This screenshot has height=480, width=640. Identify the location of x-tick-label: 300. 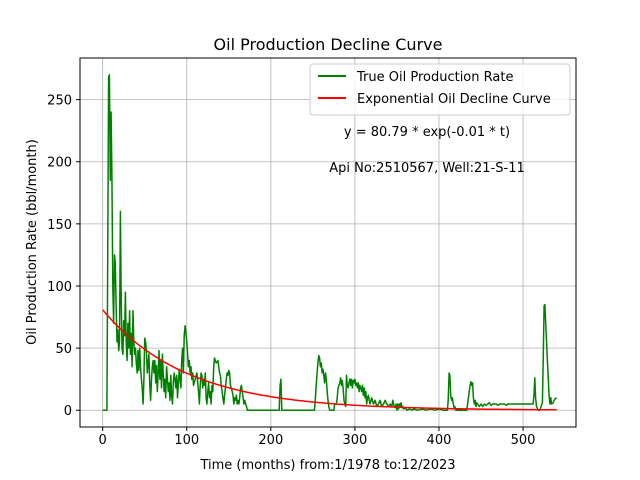
(354, 440).